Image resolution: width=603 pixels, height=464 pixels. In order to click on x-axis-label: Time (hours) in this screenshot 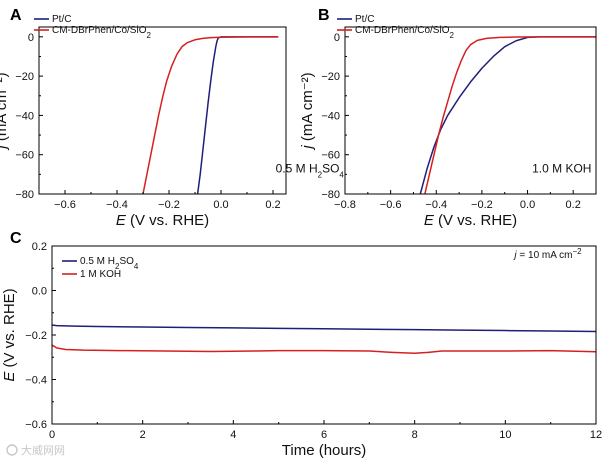, I will do `click(324, 450)`.